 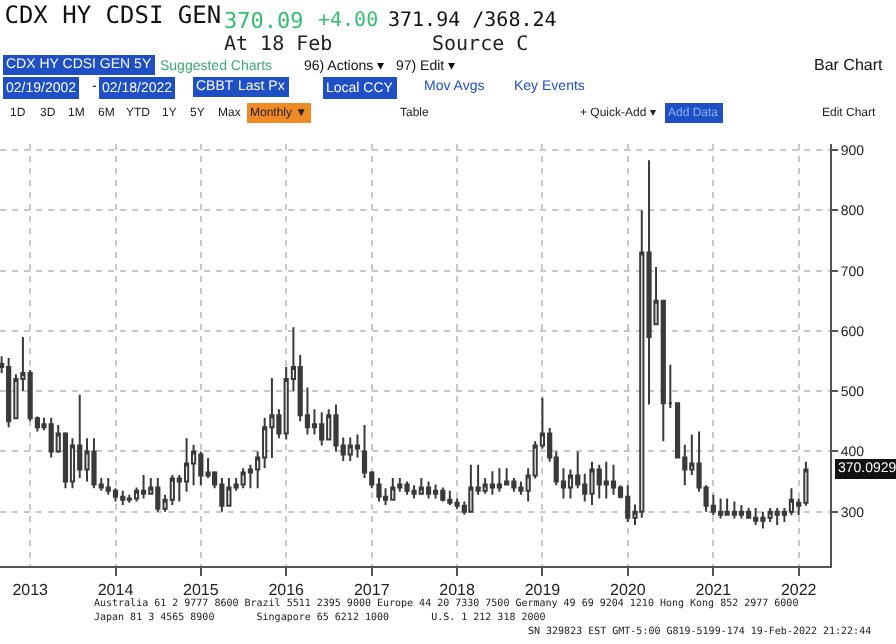 I want to click on x-tick-label: 2013, so click(x=31, y=590).